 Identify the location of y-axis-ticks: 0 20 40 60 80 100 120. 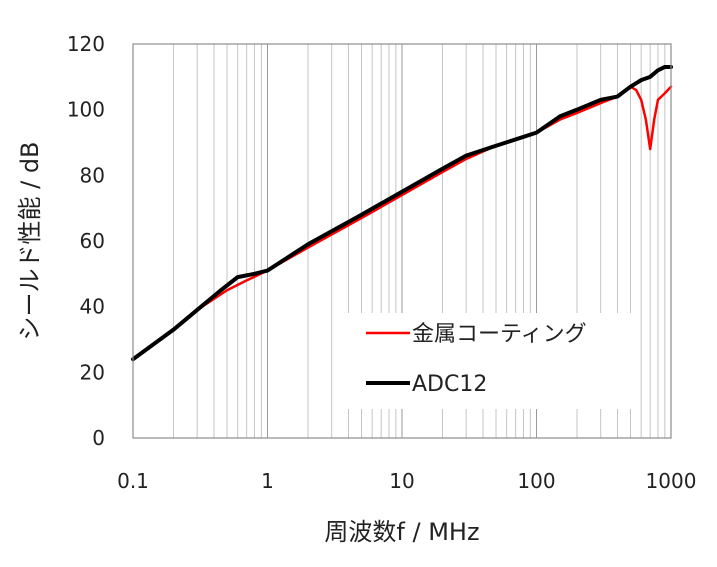
(86, 241).